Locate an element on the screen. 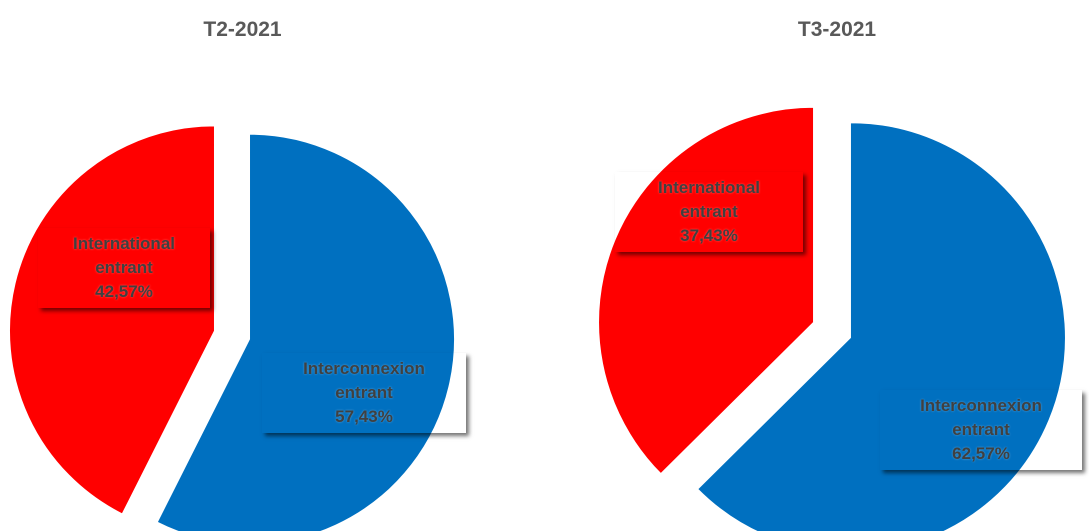  slice-label-international: International entrant 42,57% is located at coordinates (124, 268).